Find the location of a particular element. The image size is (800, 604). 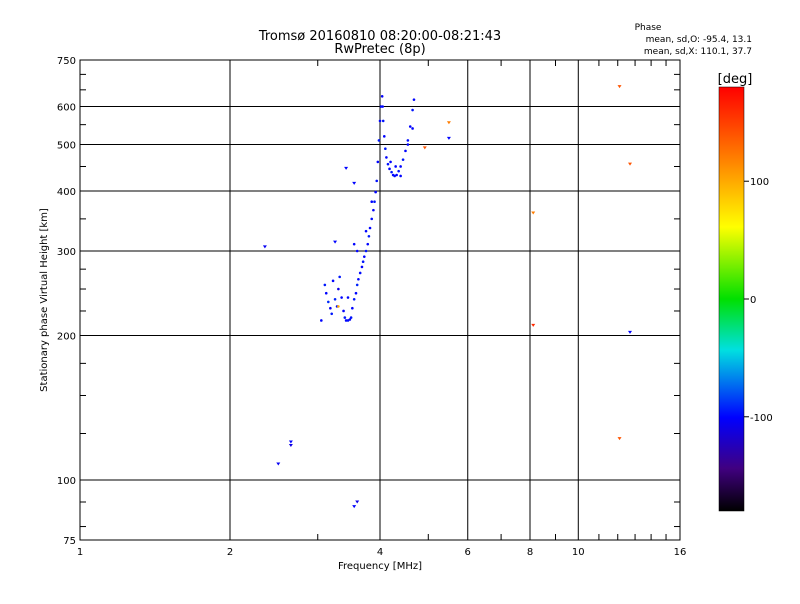

x-tick-label: 10 is located at coordinates (578, 552).